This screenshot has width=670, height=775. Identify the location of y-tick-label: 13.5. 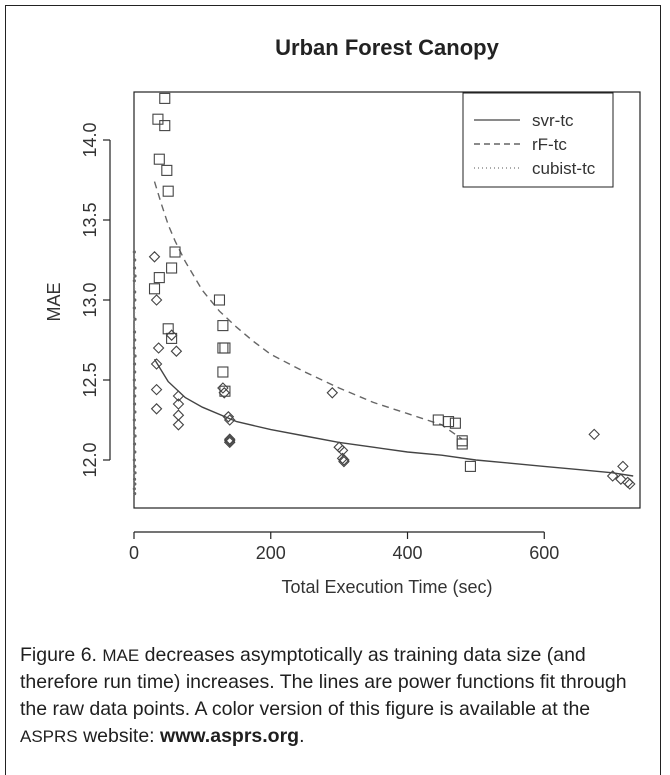
(90, 219).